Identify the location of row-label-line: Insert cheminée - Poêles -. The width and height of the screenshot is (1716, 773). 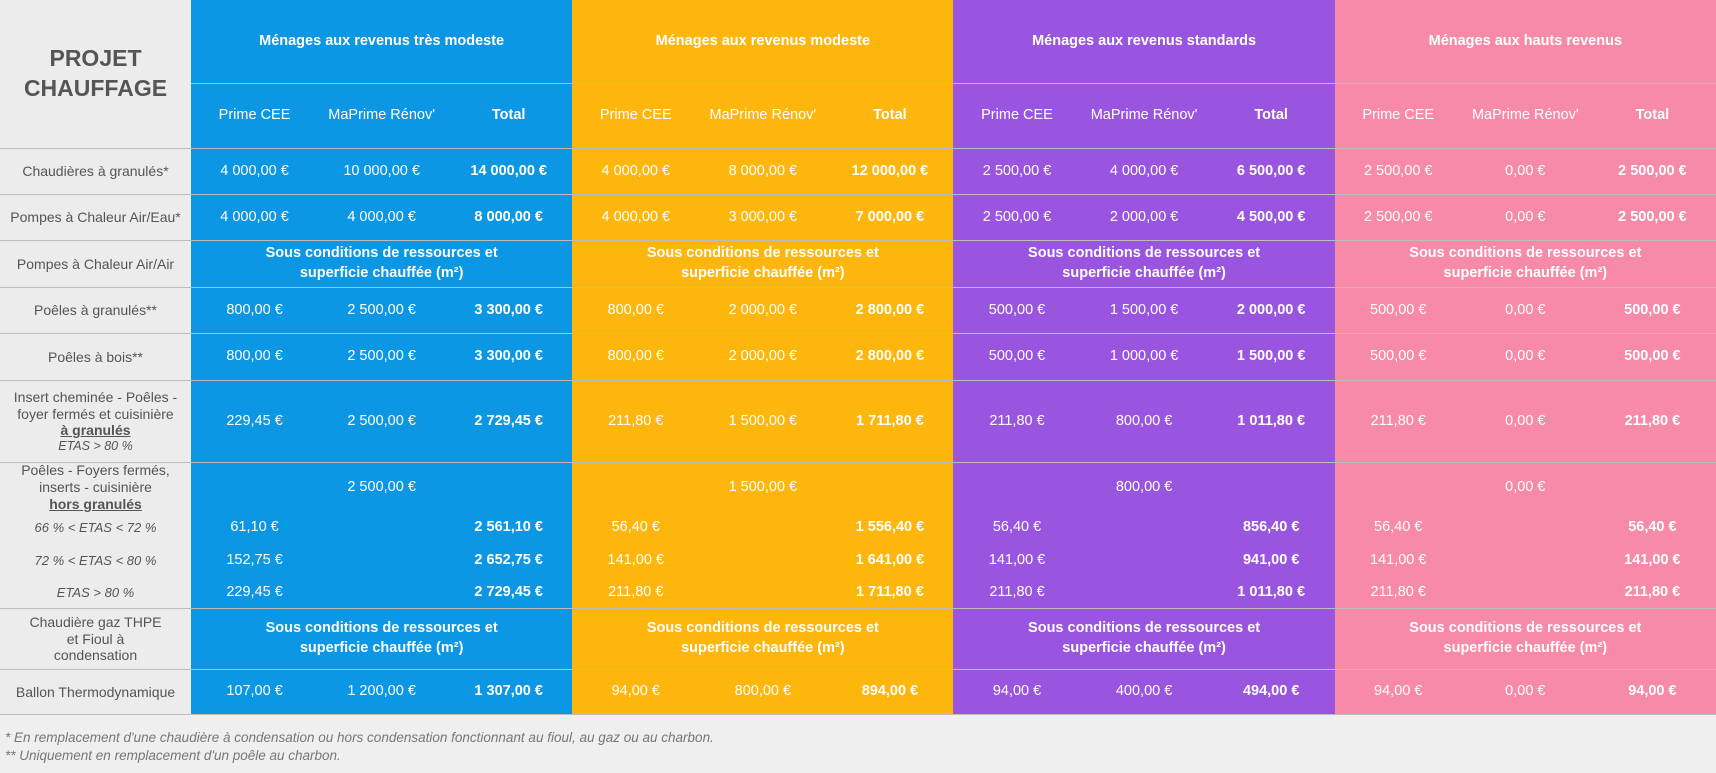
(95, 396).